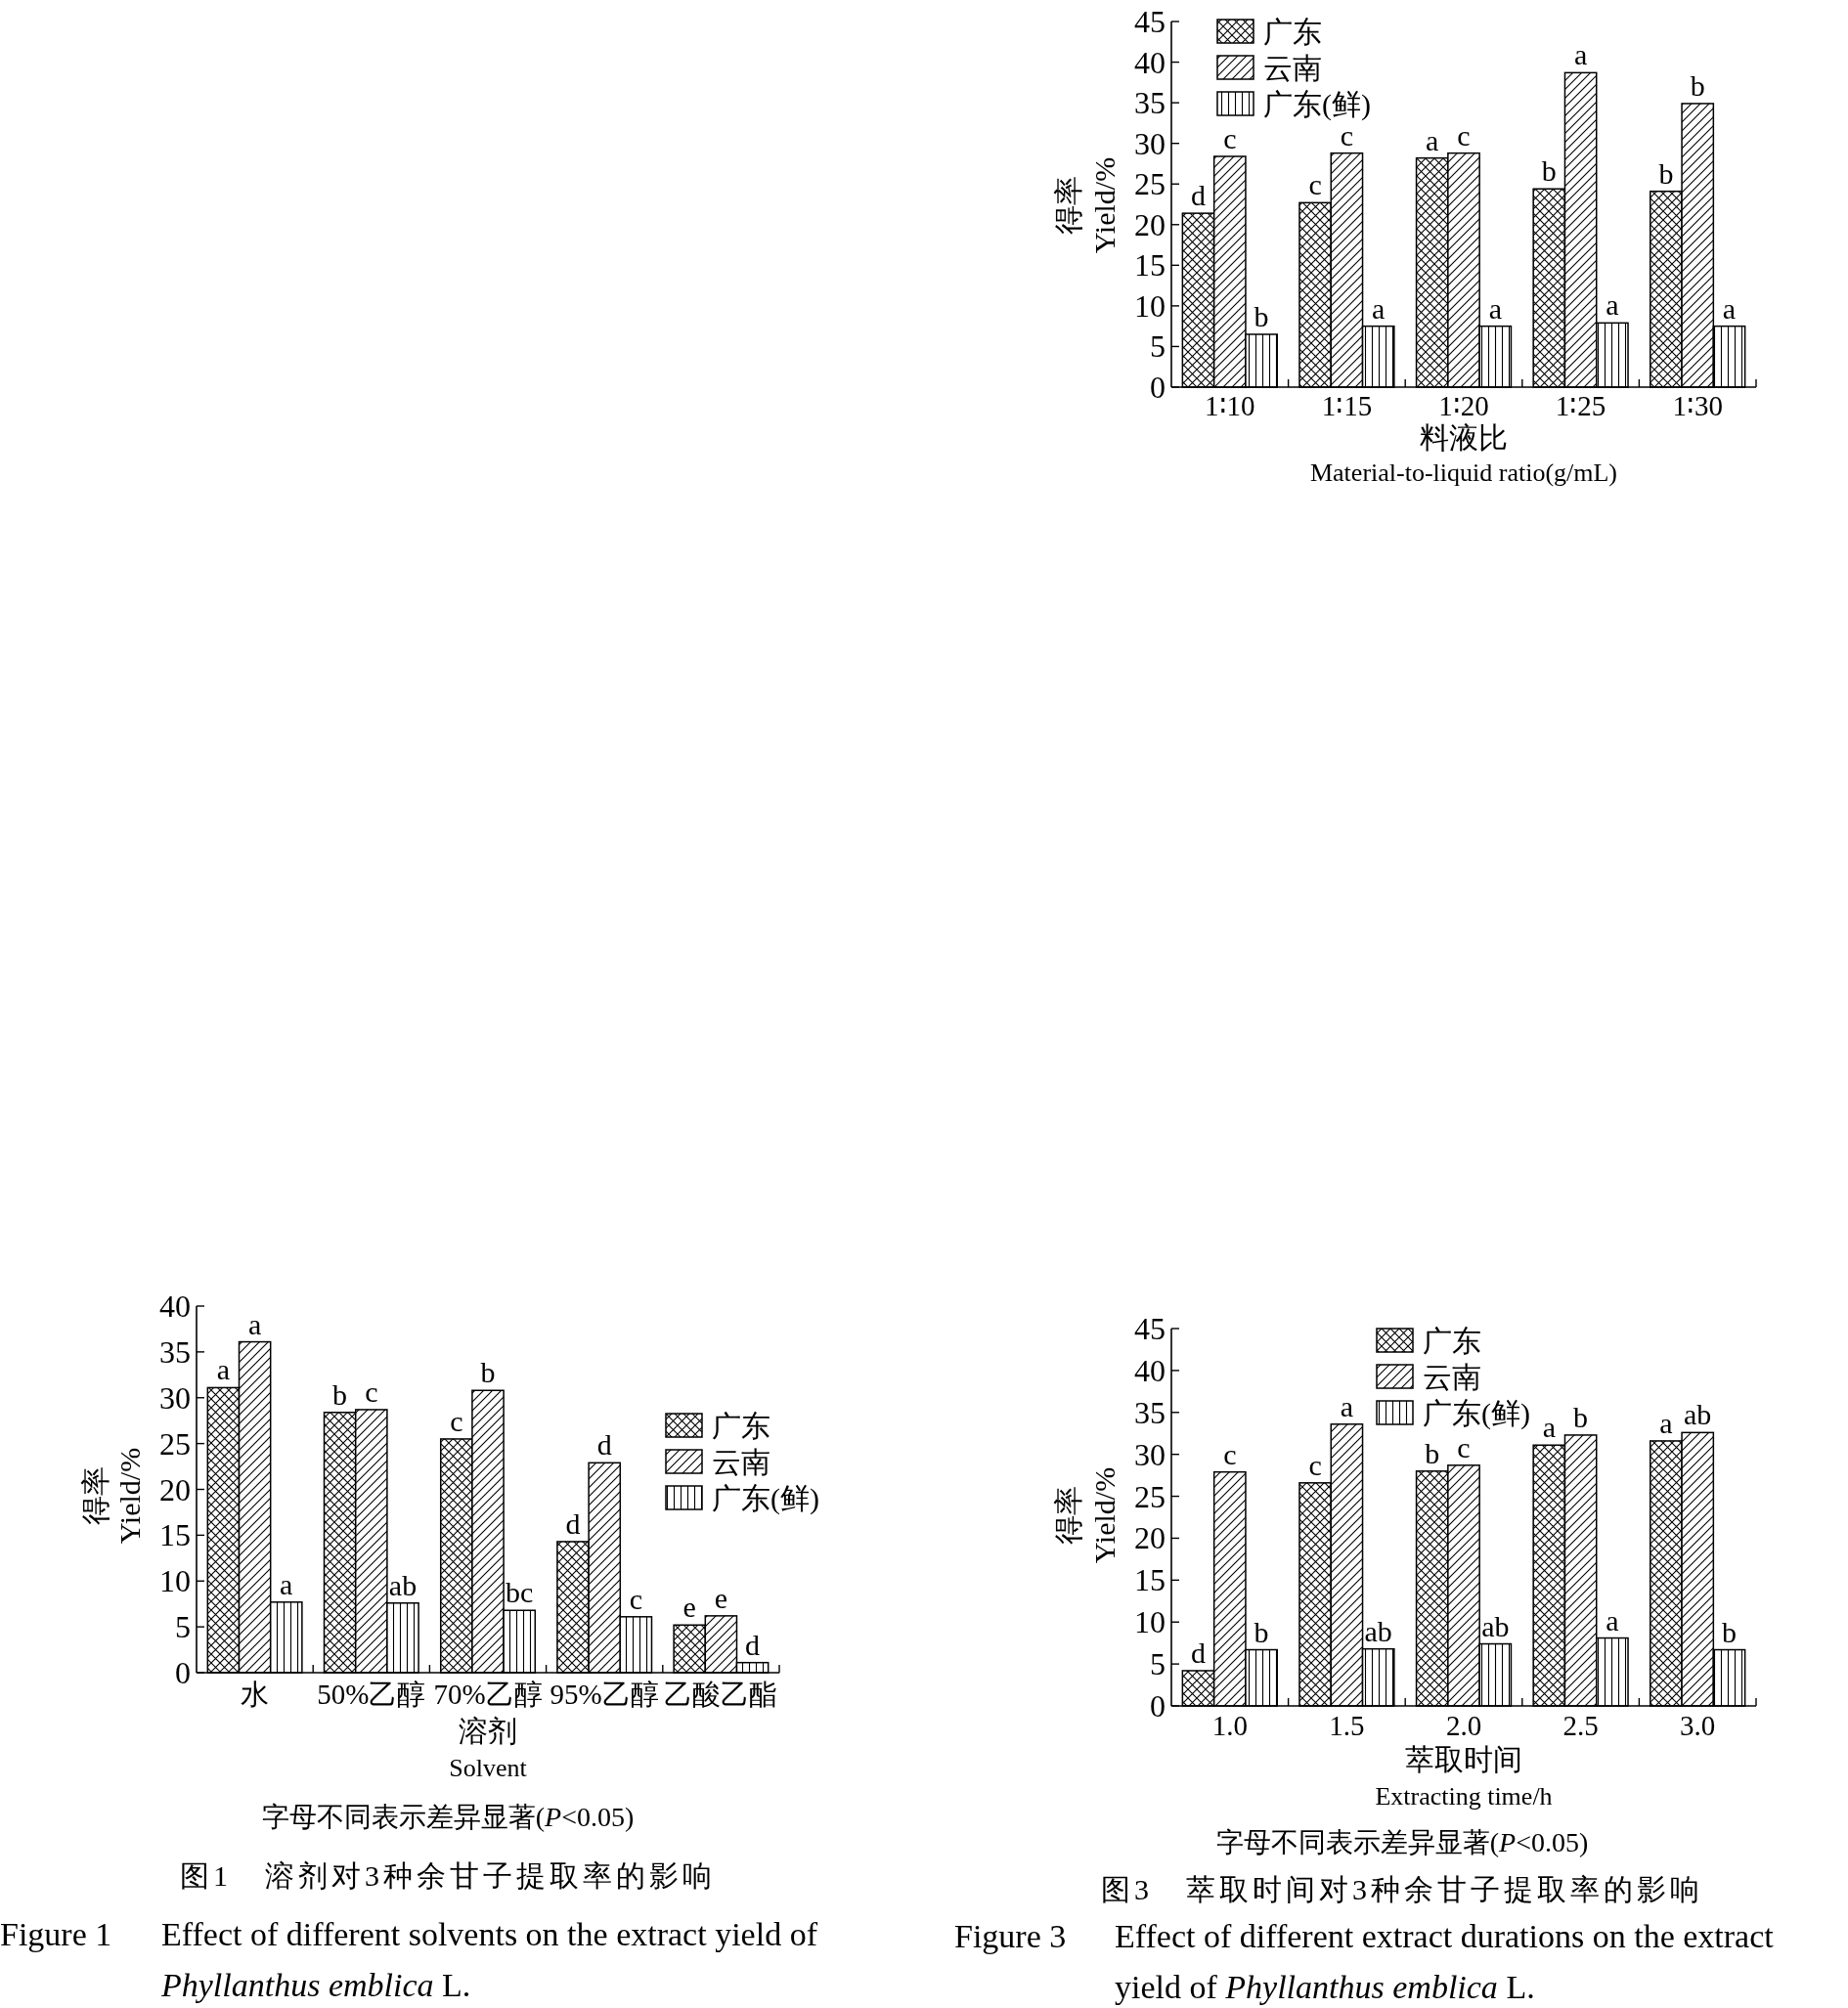  I want to click on x-tick-label: 1∶20, so click(1463, 405).